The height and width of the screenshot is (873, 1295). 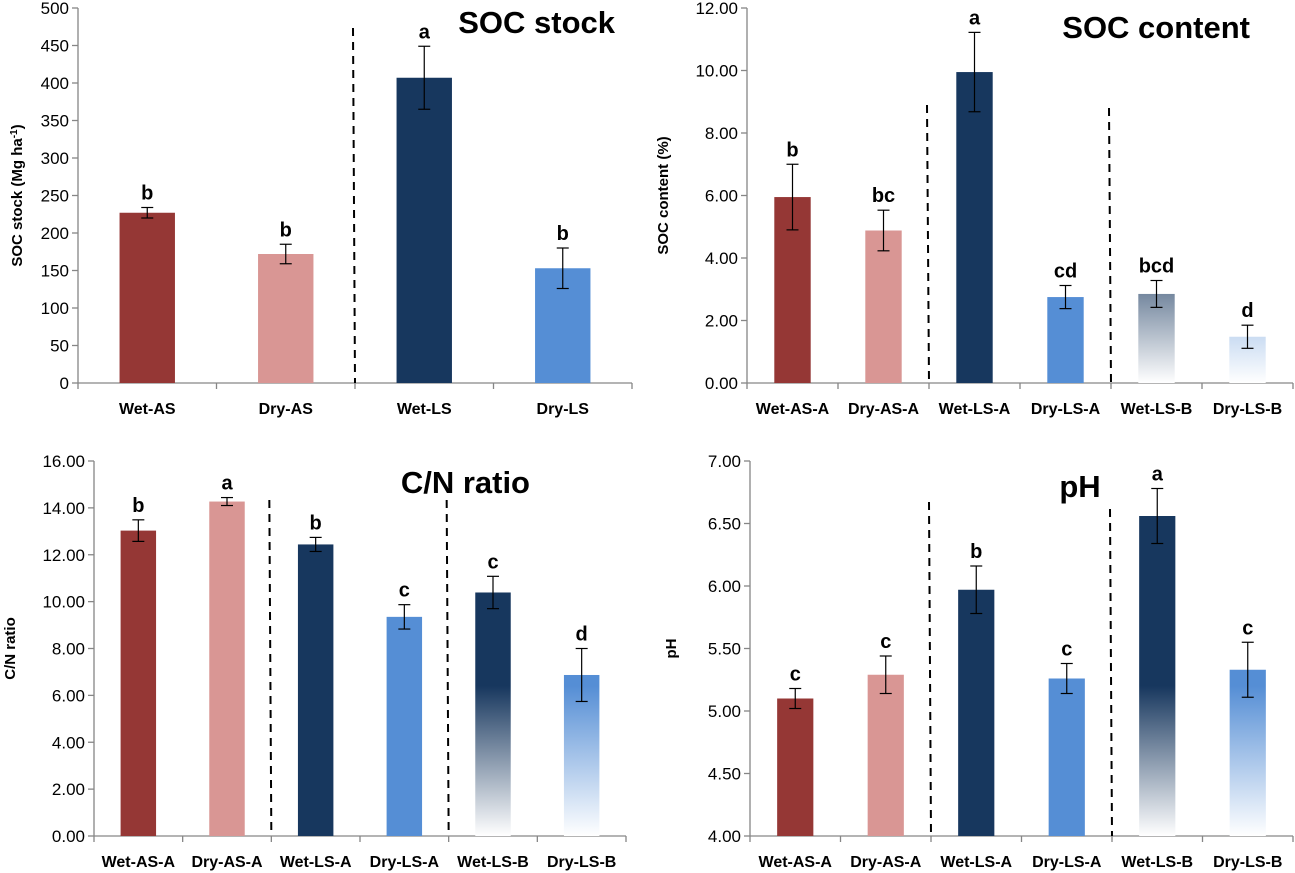 I want to click on y-axis-title: C/N ratio, so click(x=10, y=648).